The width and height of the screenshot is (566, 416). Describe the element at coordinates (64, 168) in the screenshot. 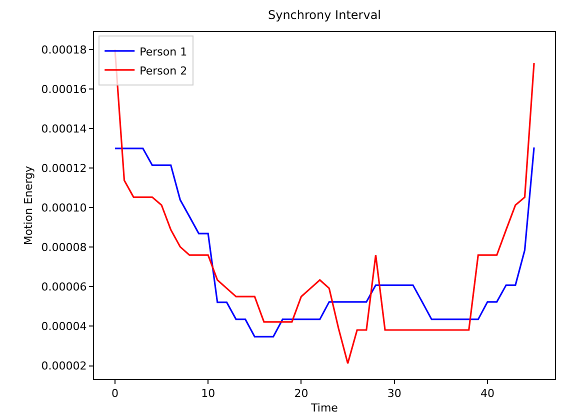

I see `y-tick-label: 0.00012` at that location.